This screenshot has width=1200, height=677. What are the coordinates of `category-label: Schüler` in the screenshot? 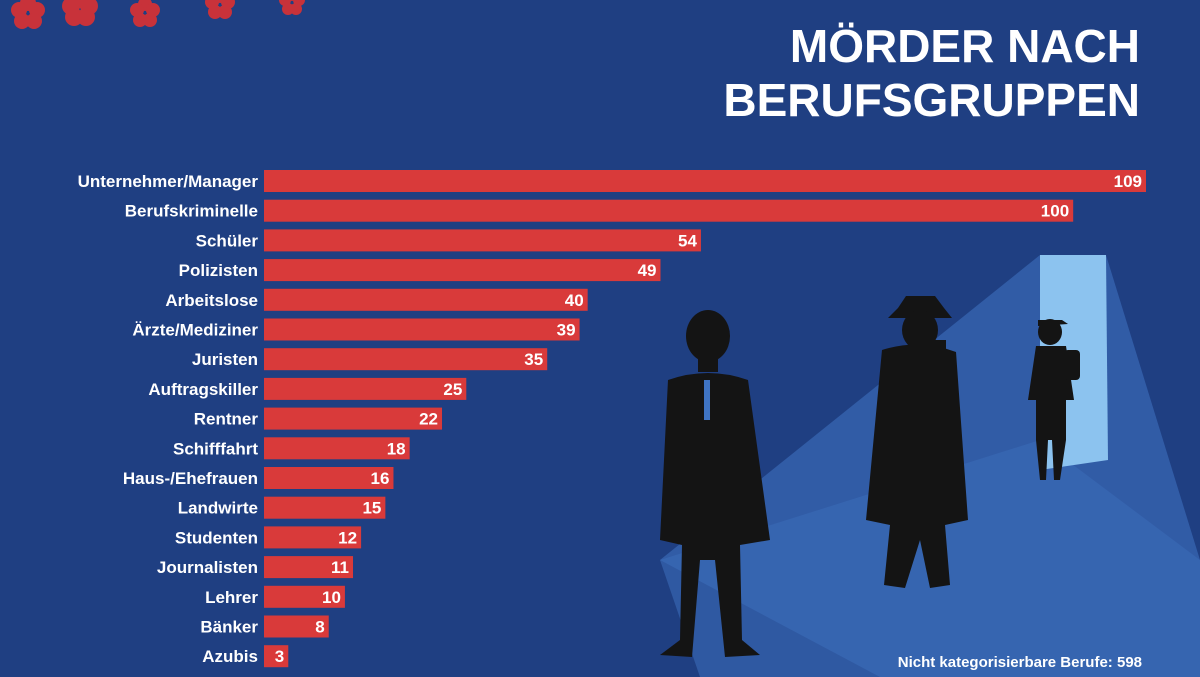 It's located at (227, 240).